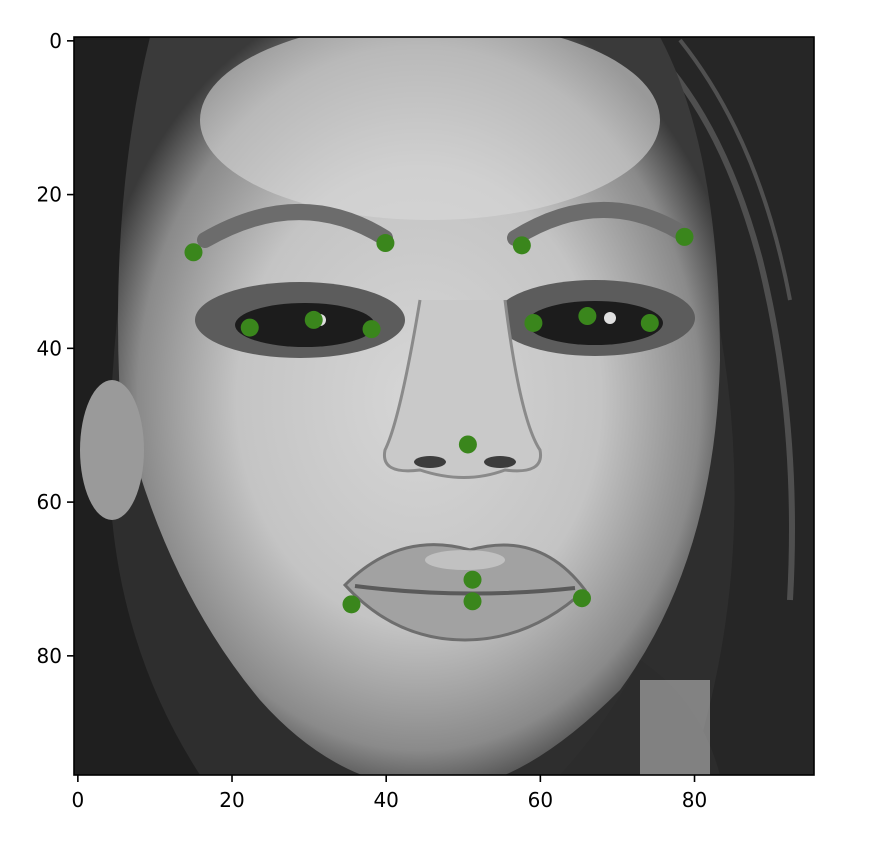 The image size is (884, 844). Describe the element at coordinates (385, 800) in the screenshot. I see `x-tick-label: 40` at that location.